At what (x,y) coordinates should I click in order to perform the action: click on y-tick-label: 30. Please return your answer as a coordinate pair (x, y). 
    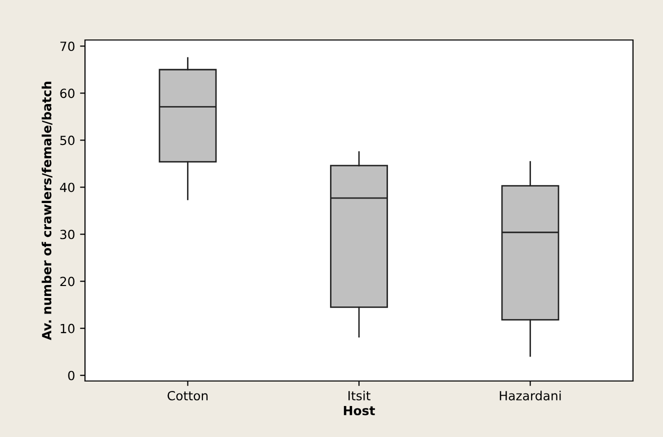
    Looking at the image, I should click on (67, 235).